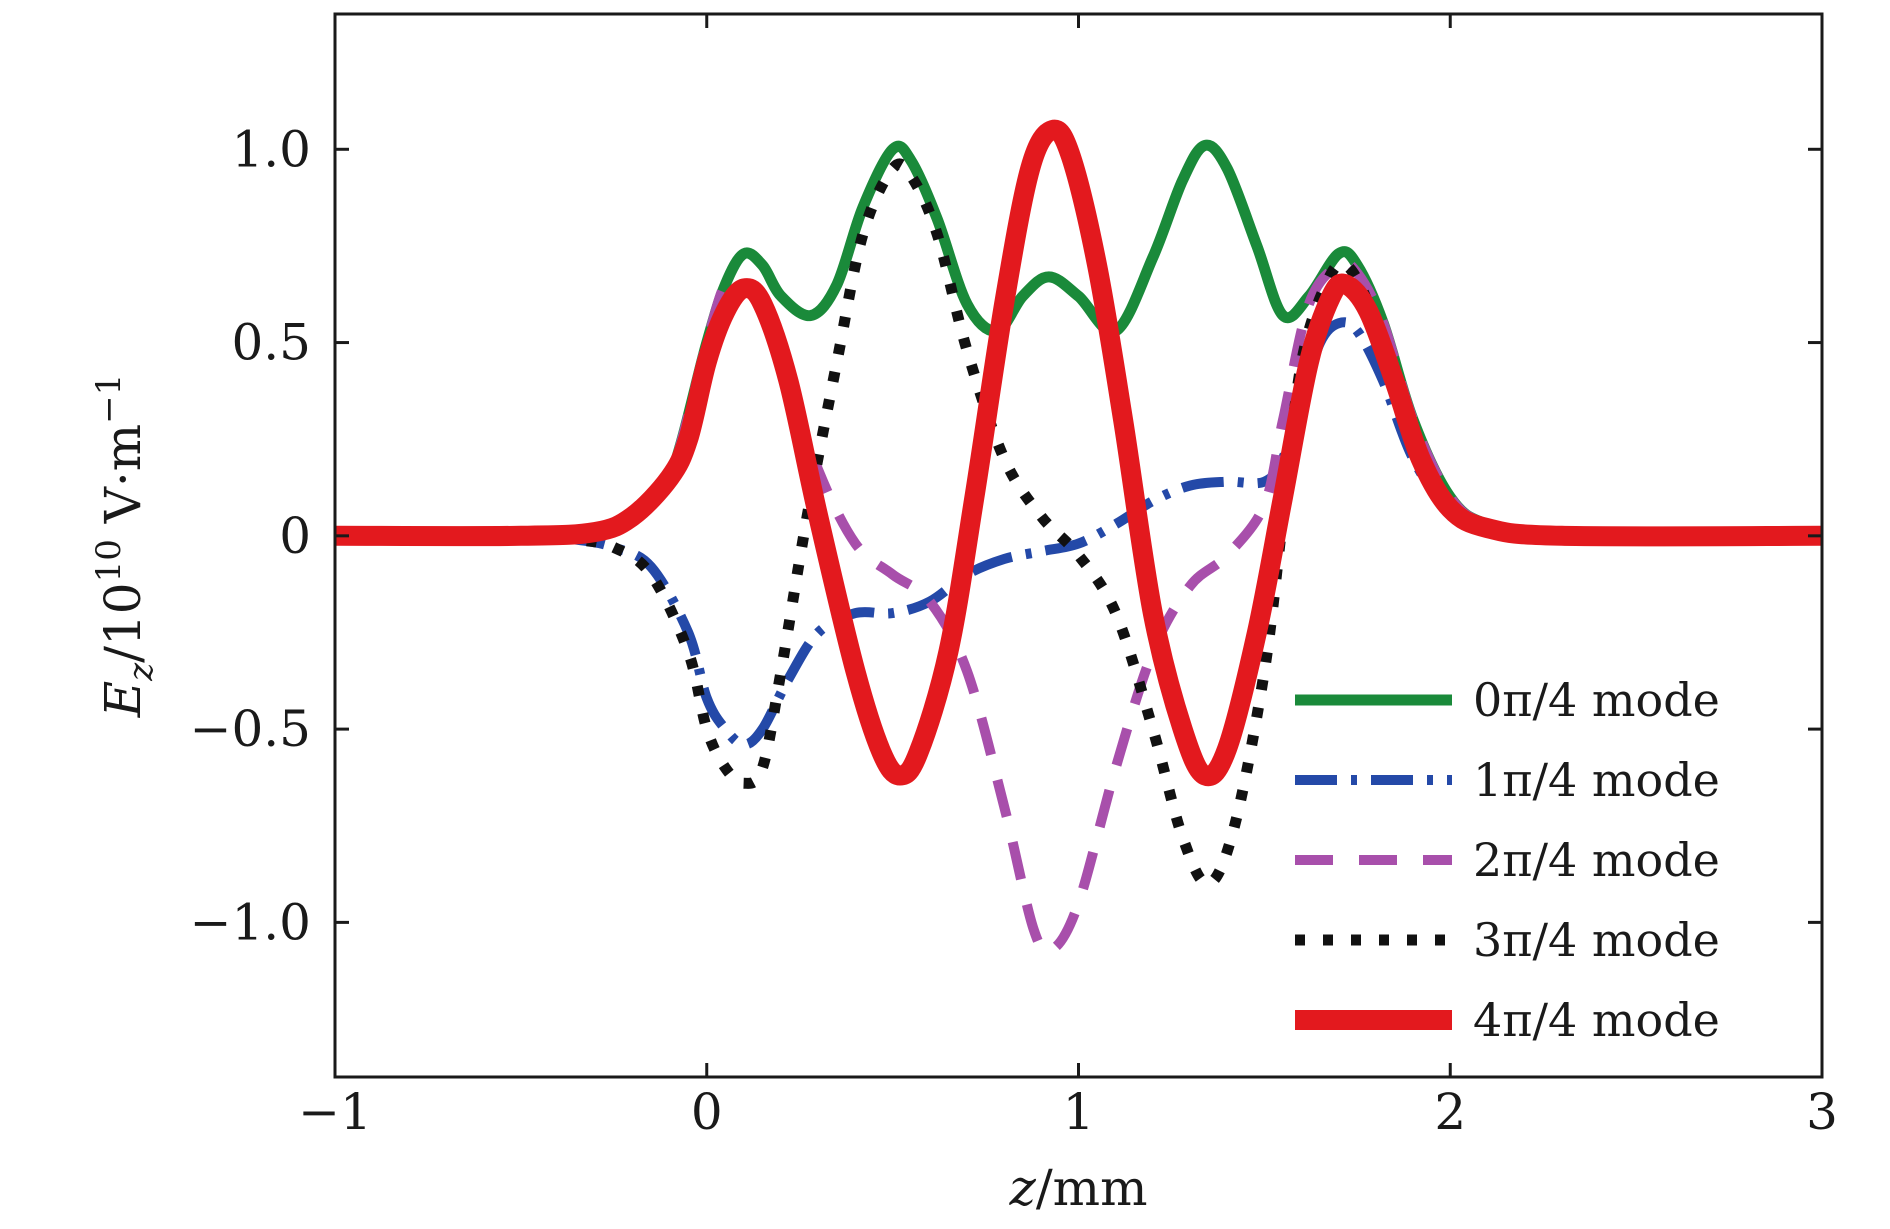 This screenshot has width=1890, height=1229. Describe the element at coordinates (271, 149) in the screenshot. I see `y-tick-label: 1.0` at that location.